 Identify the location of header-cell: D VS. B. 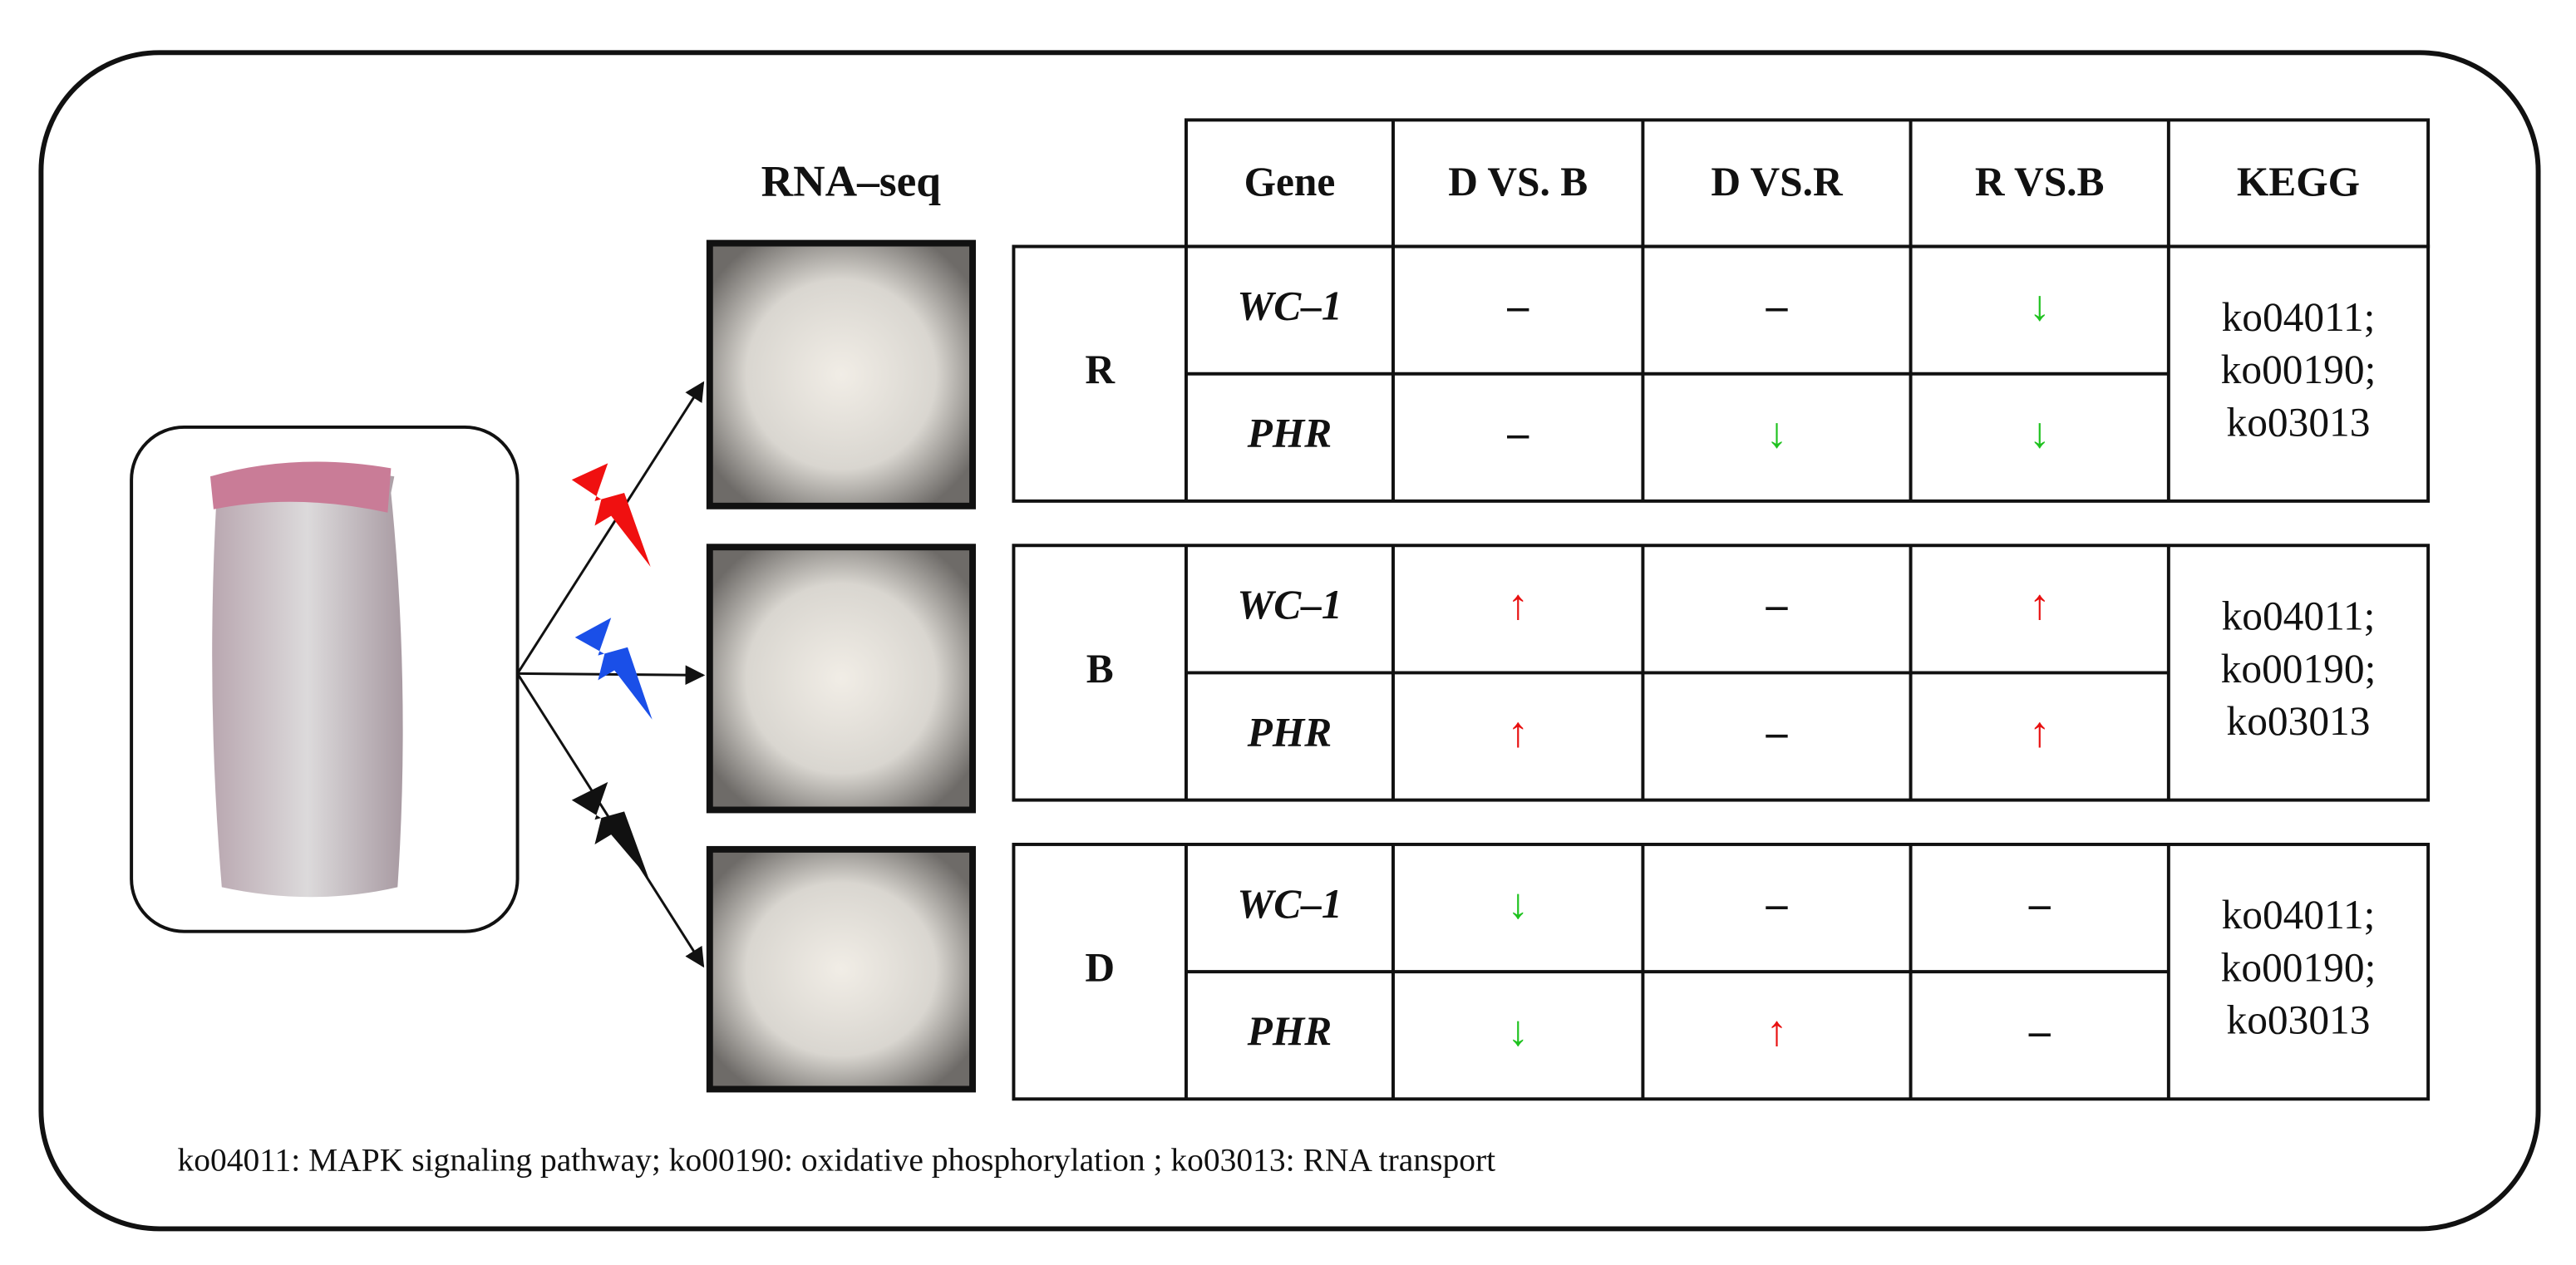
(1518, 181).